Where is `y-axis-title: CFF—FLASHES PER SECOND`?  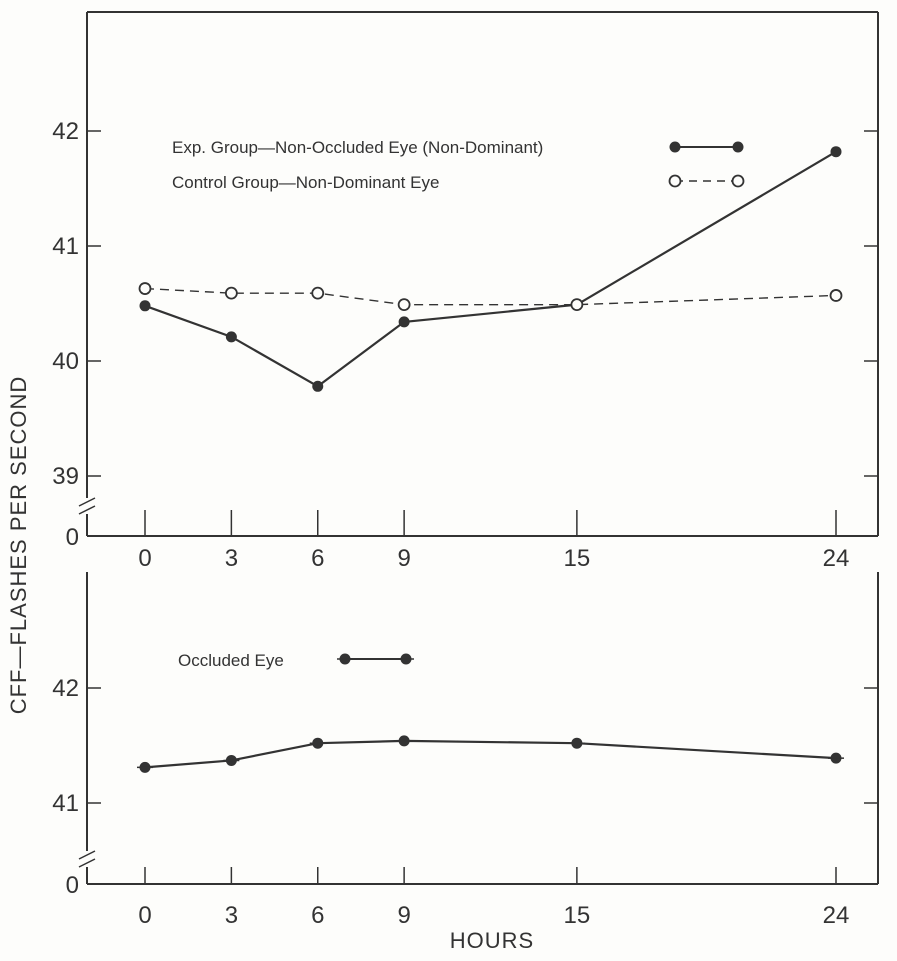 y-axis-title: CFF—FLASHES PER SECOND is located at coordinates (18, 545).